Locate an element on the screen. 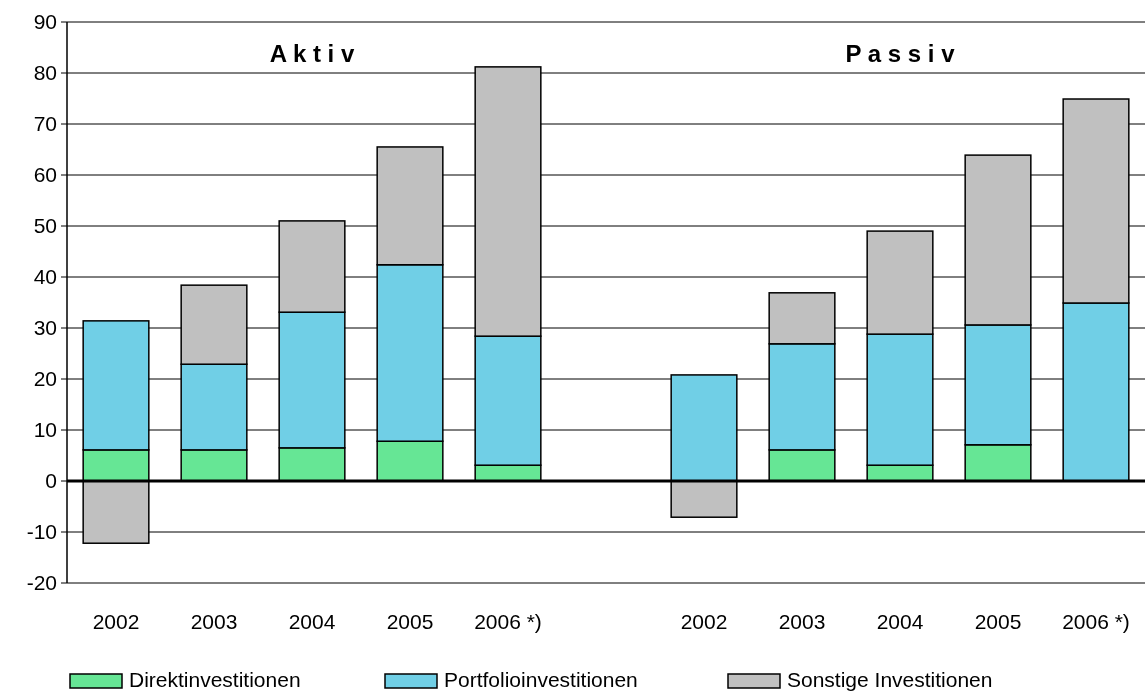 The height and width of the screenshot is (700, 1145). legend-label: Portfolioinvestitionen is located at coordinates (541, 680).